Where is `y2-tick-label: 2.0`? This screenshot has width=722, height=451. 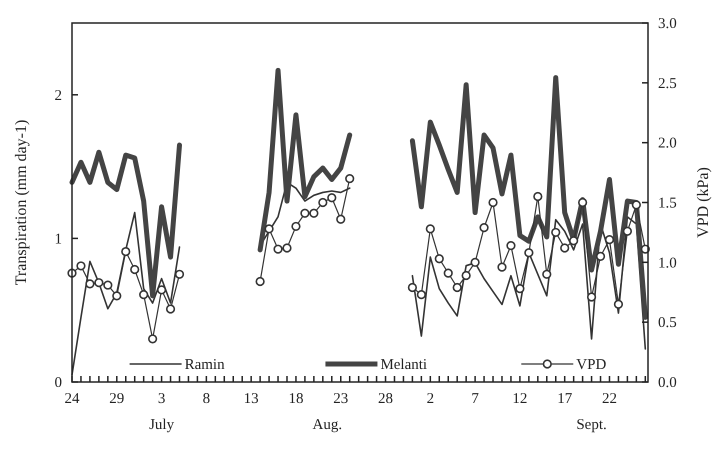 y2-tick-label: 2.0 is located at coordinates (667, 144).